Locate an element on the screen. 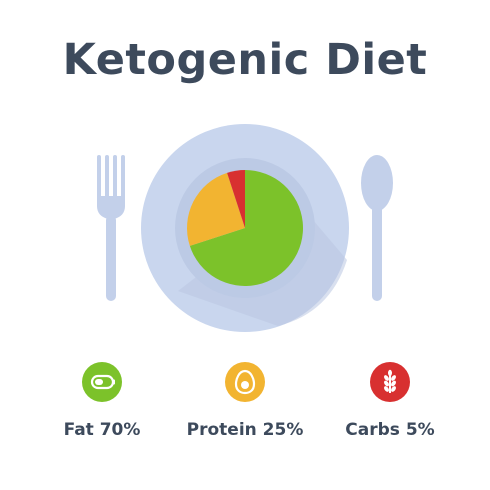  pie-chart is located at coordinates (245, 228).